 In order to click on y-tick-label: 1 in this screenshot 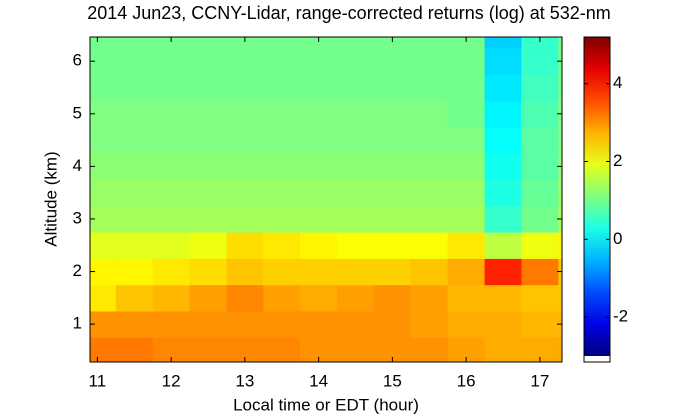, I will do `click(77, 323)`.